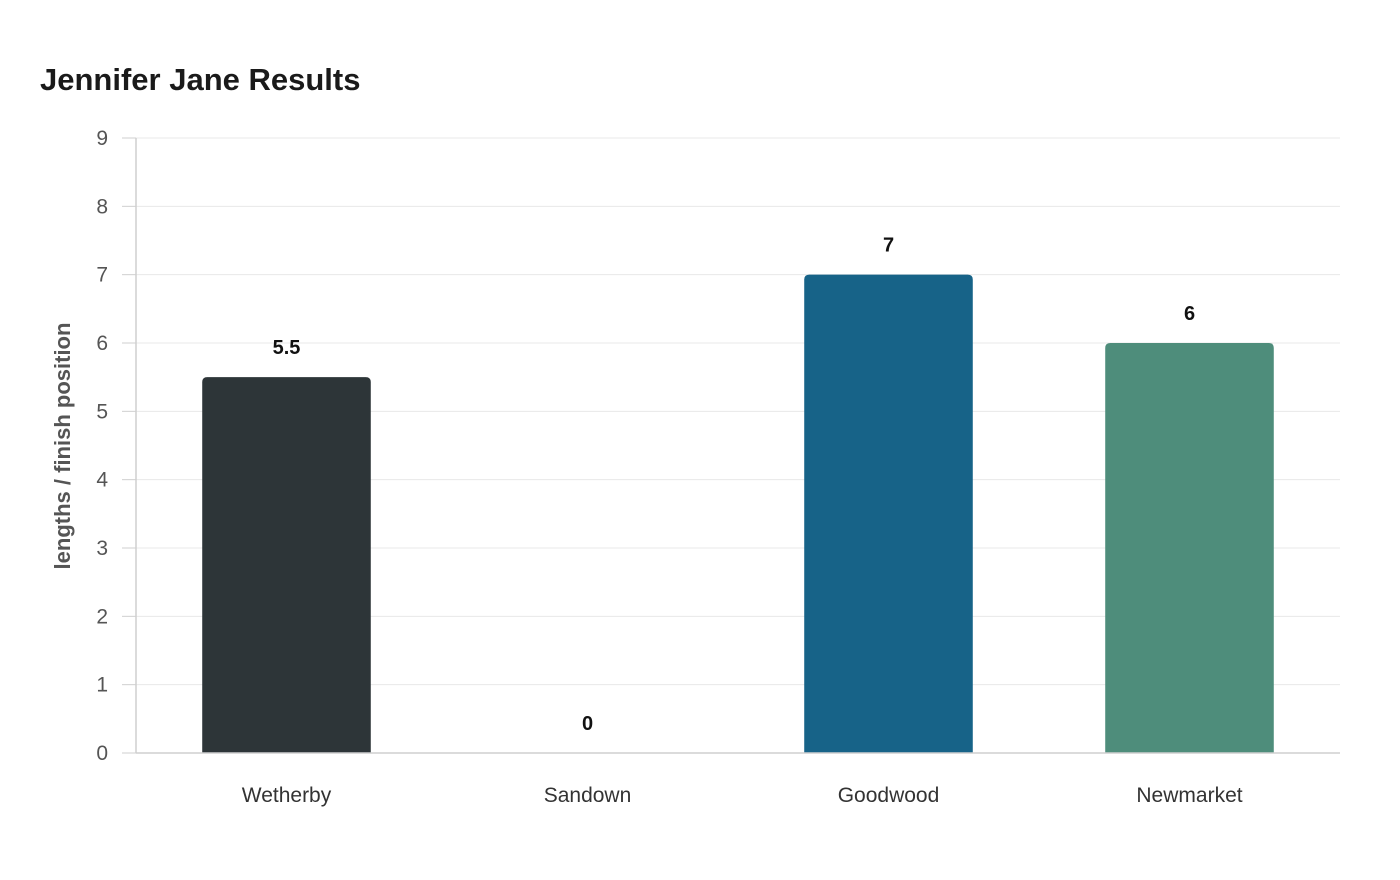 The image size is (1400, 880). Describe the element at coordinates (102, 480) in the screenshot. I see `y-tick-label: 4` at that location.